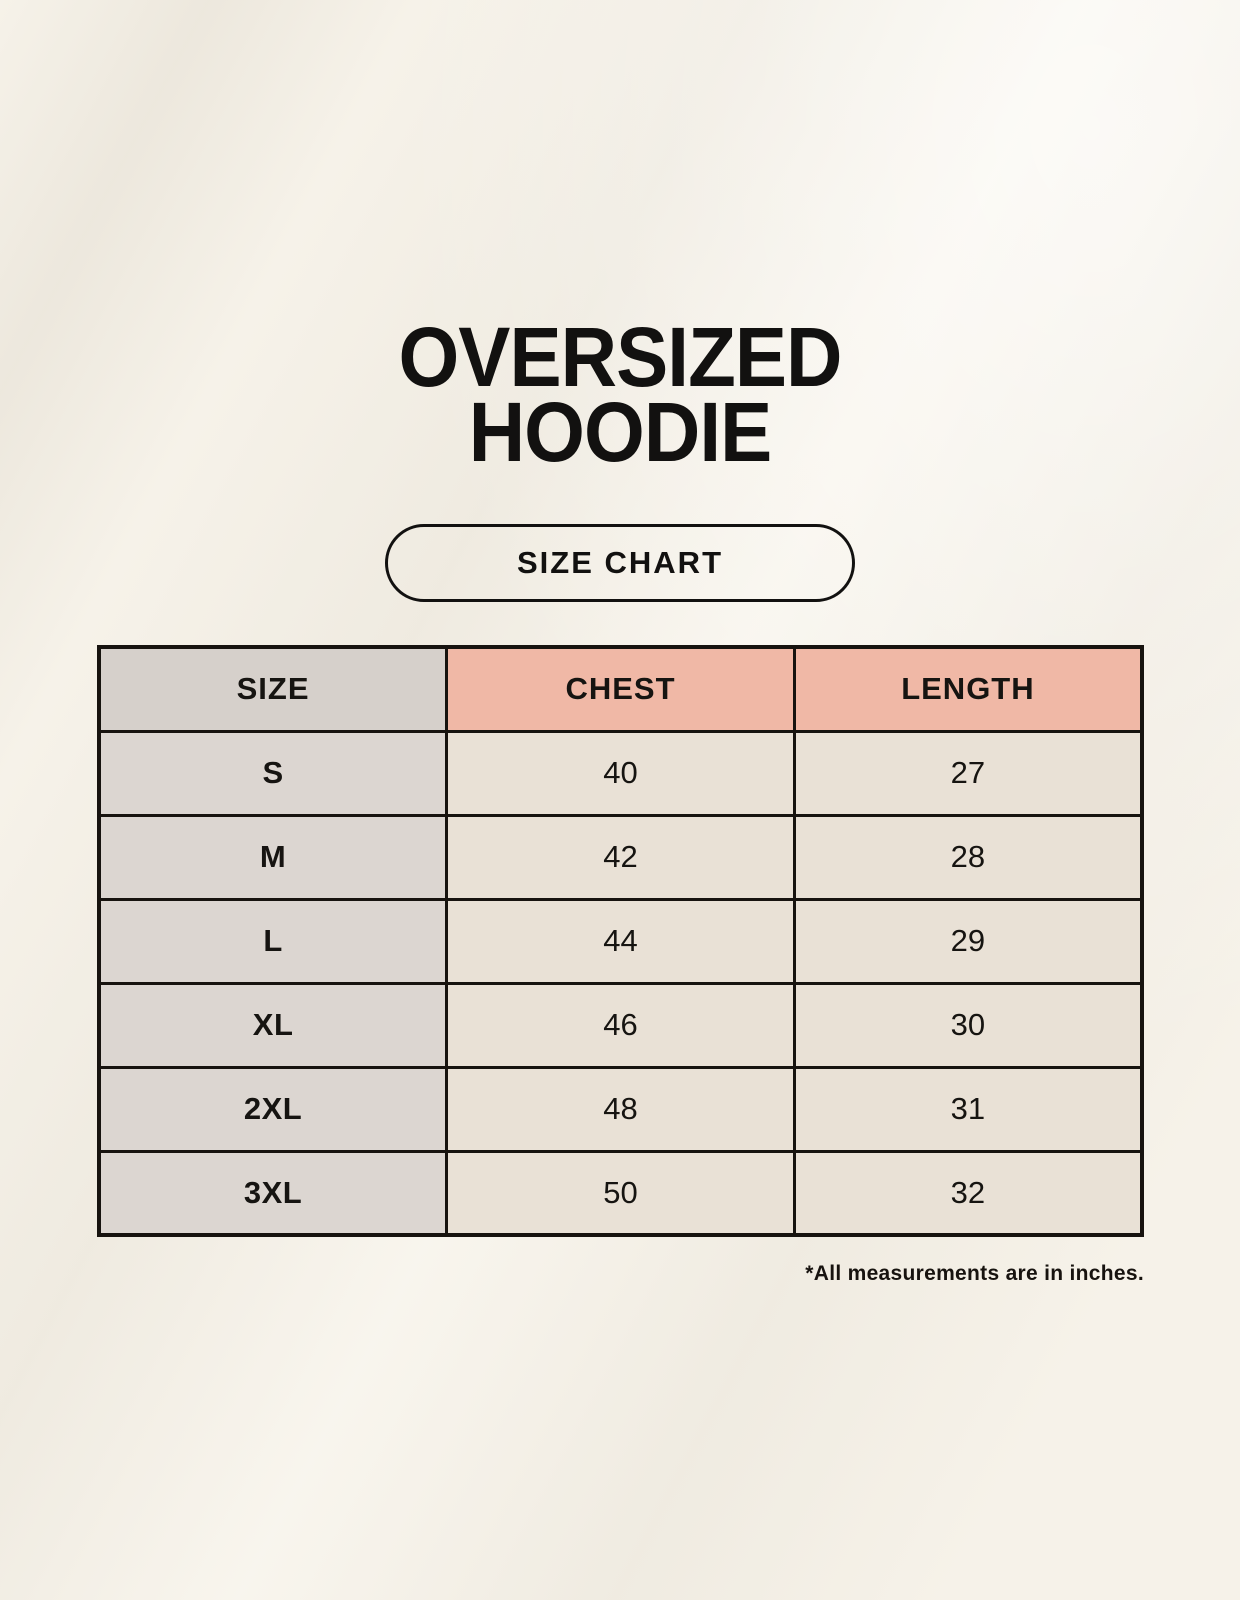  Describe the element at coordinates (620, 357) in the screenshot. I see `page-title-line-1: OVERSIZED` at that location.